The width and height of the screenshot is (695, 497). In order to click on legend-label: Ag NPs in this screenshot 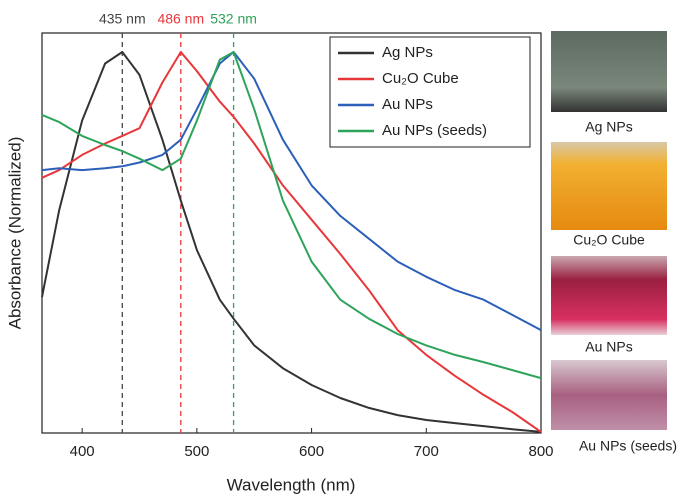, I will do `click(407, 52)`.